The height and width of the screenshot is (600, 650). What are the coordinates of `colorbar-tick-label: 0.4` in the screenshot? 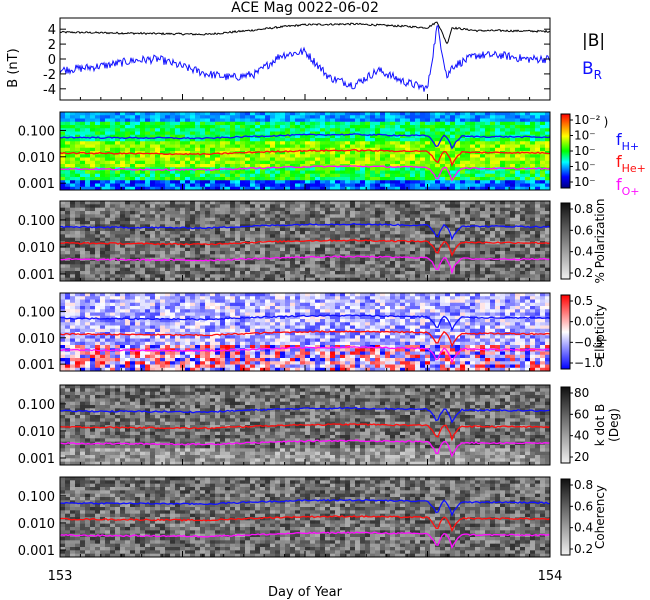 It's located at (583, 252).